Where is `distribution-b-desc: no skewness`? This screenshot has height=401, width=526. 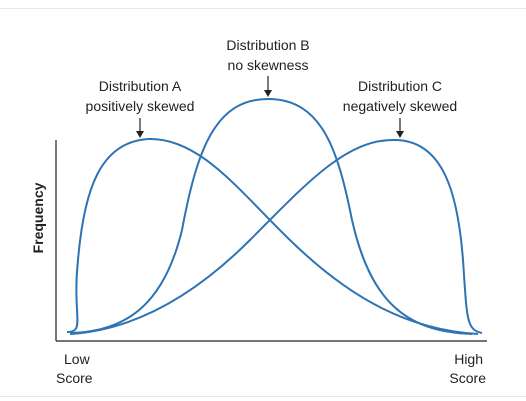 distribution-b-desc: no skewness is located at coordinates (268, 65).